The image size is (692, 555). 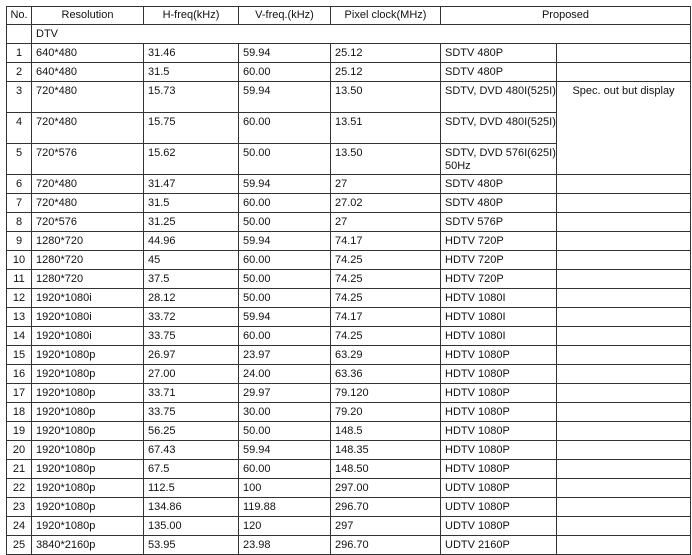 I want to click on cell-no: 15, so click(x=19, y=355).